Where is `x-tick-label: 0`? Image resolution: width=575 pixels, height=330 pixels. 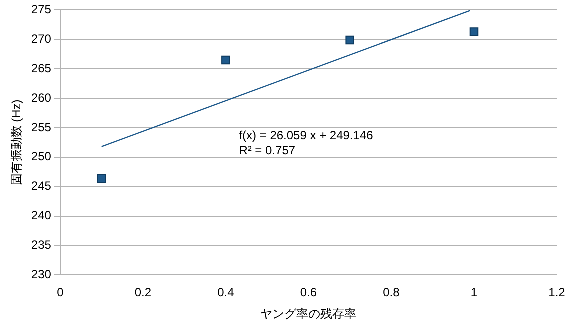 x-tick-label: 0 is located at coordinates (60, 293).